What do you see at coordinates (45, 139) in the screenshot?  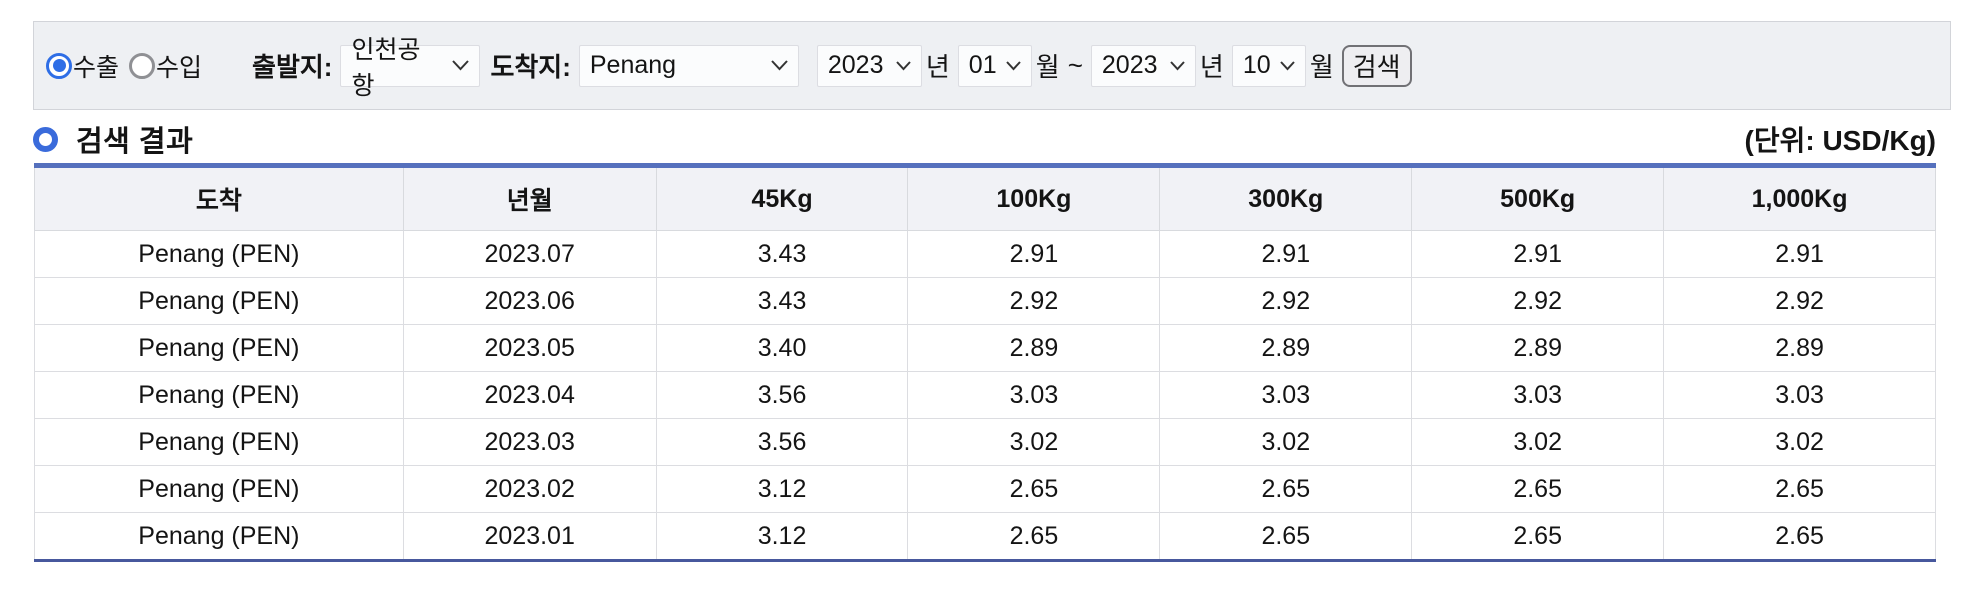 I see `section-bullet-ring-icon` at bounding box center [45, 139].